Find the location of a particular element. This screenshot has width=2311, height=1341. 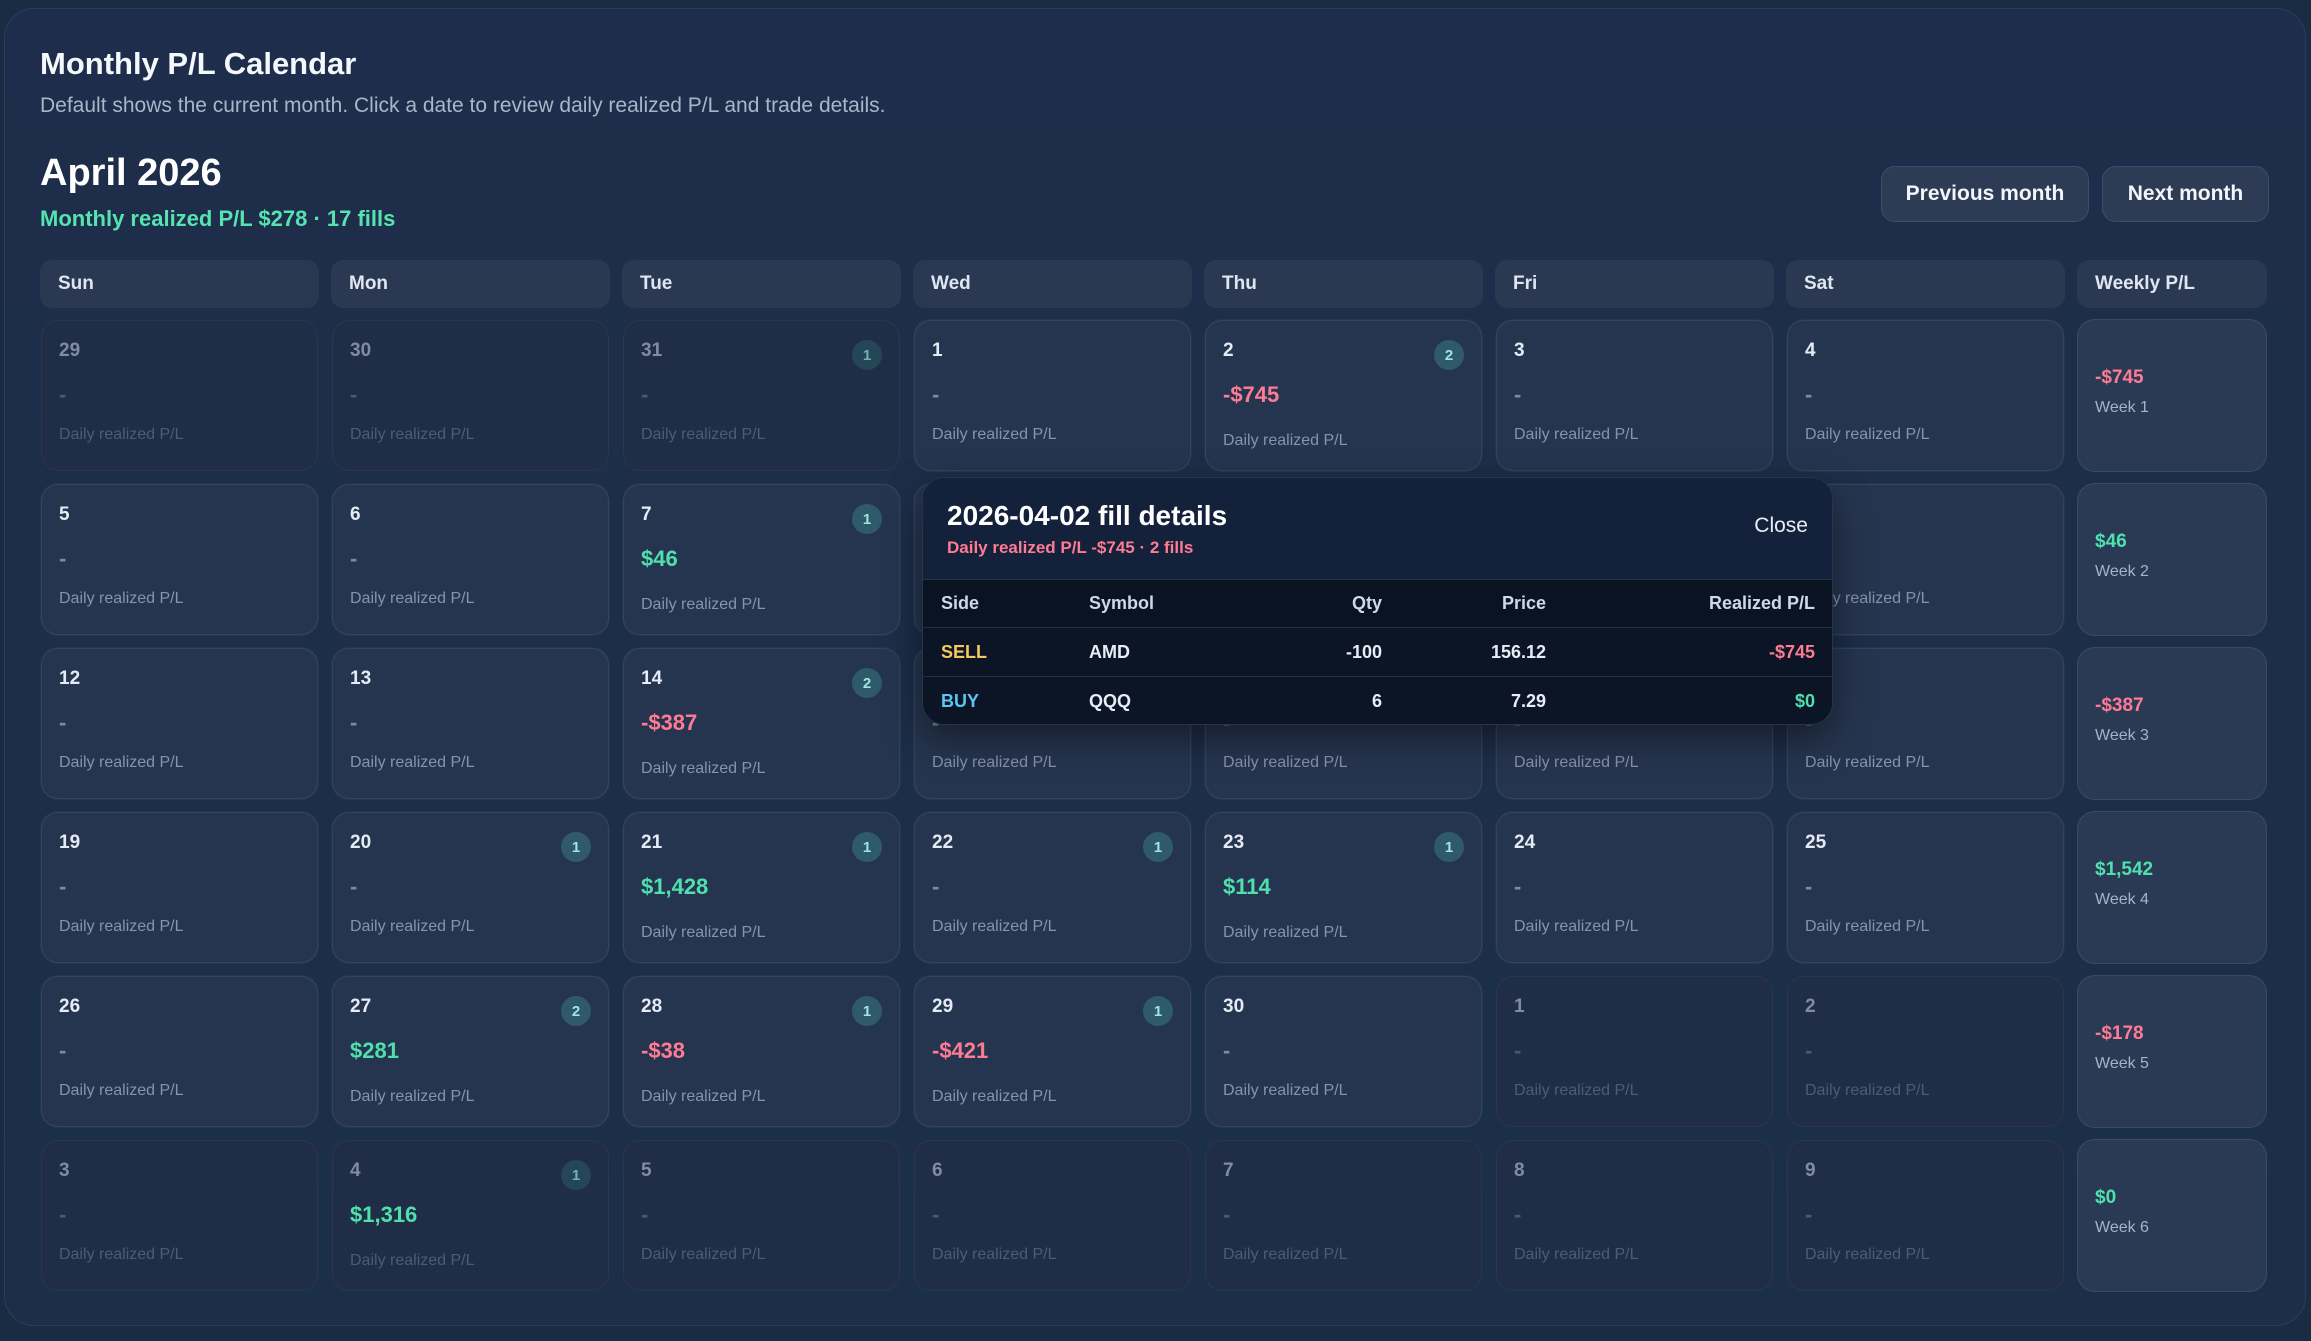

day-cell: 19 - Daily realized P/L is located at coordinates (179, 887).